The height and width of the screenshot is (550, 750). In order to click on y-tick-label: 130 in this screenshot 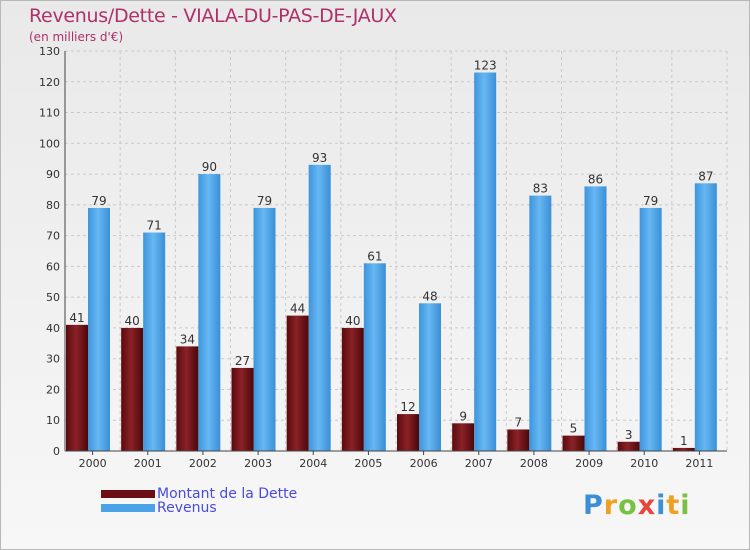, I will do `click(49, 51)`.